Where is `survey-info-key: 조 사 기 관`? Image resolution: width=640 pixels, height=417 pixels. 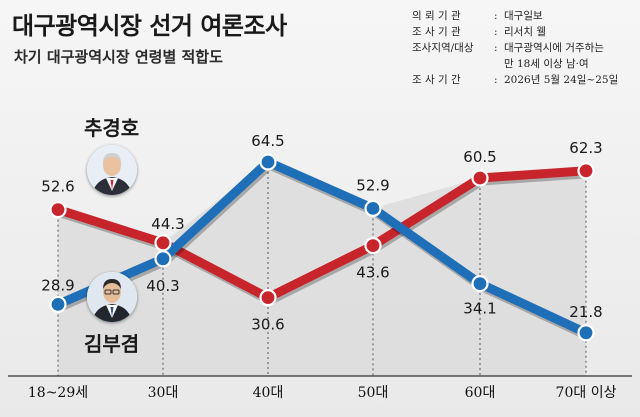
survey-info-key: 조 사 기 관 is located at coordinates (436, 32).